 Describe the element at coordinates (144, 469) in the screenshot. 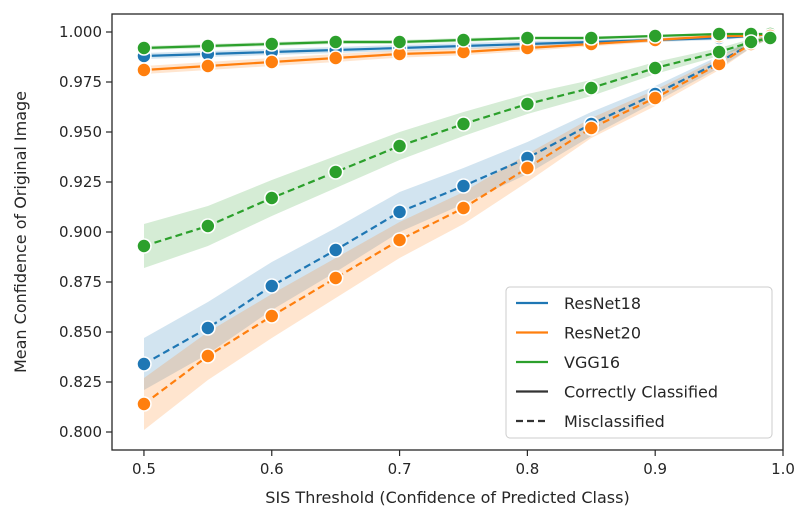

I see `x-tick-label: 0.5` at that location.